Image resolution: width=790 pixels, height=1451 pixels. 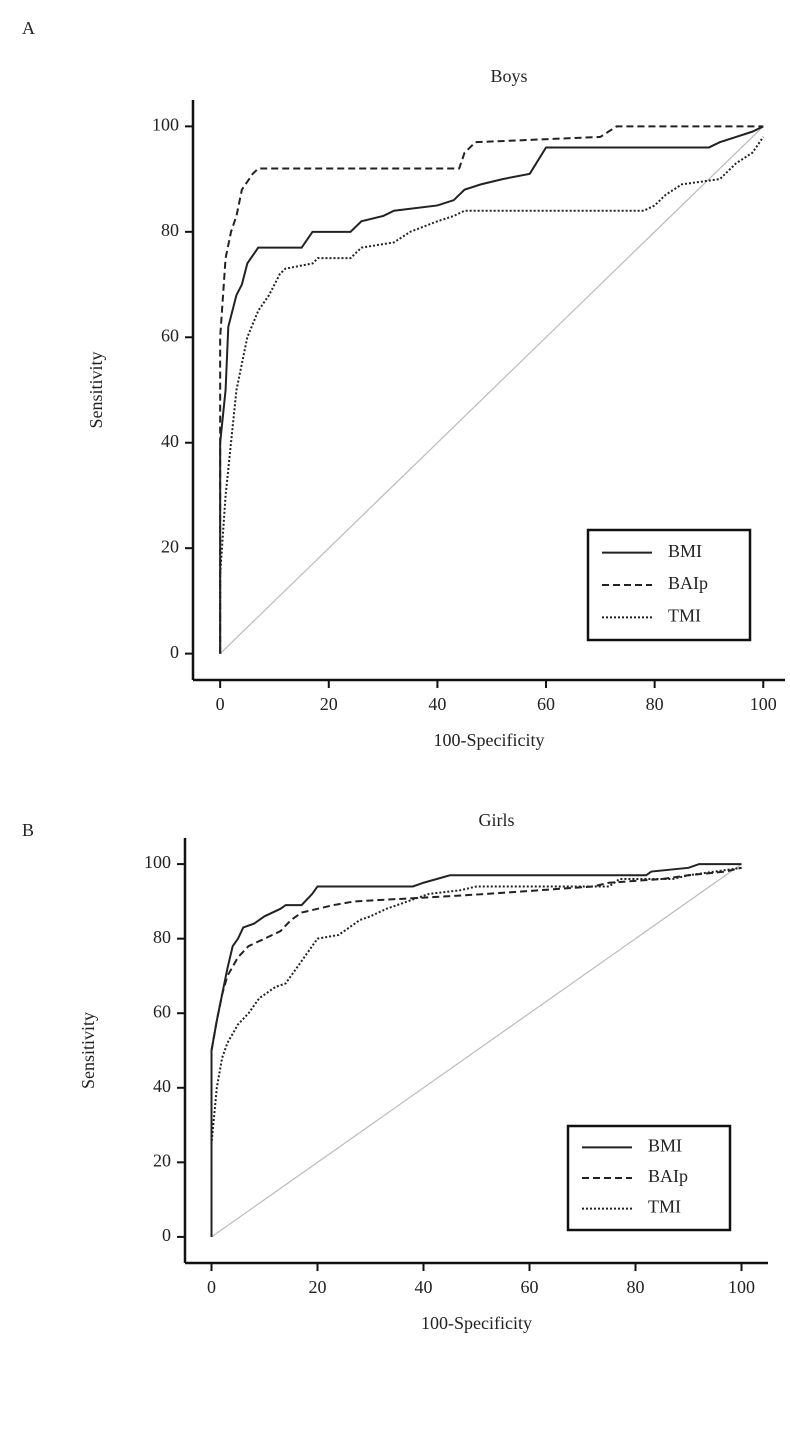 What do you see at coordinates (28, 830) in the screenshot?
I see `panel-label: B` at bounding box center [28, 830].